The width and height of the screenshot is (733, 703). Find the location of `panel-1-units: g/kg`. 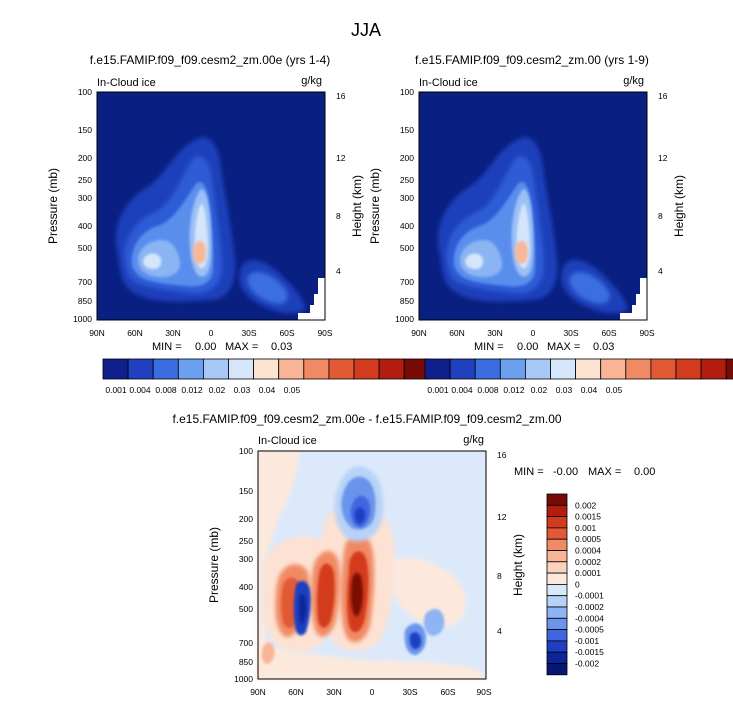

panel-1-units: g/kg is located at coordinates (311, 81).